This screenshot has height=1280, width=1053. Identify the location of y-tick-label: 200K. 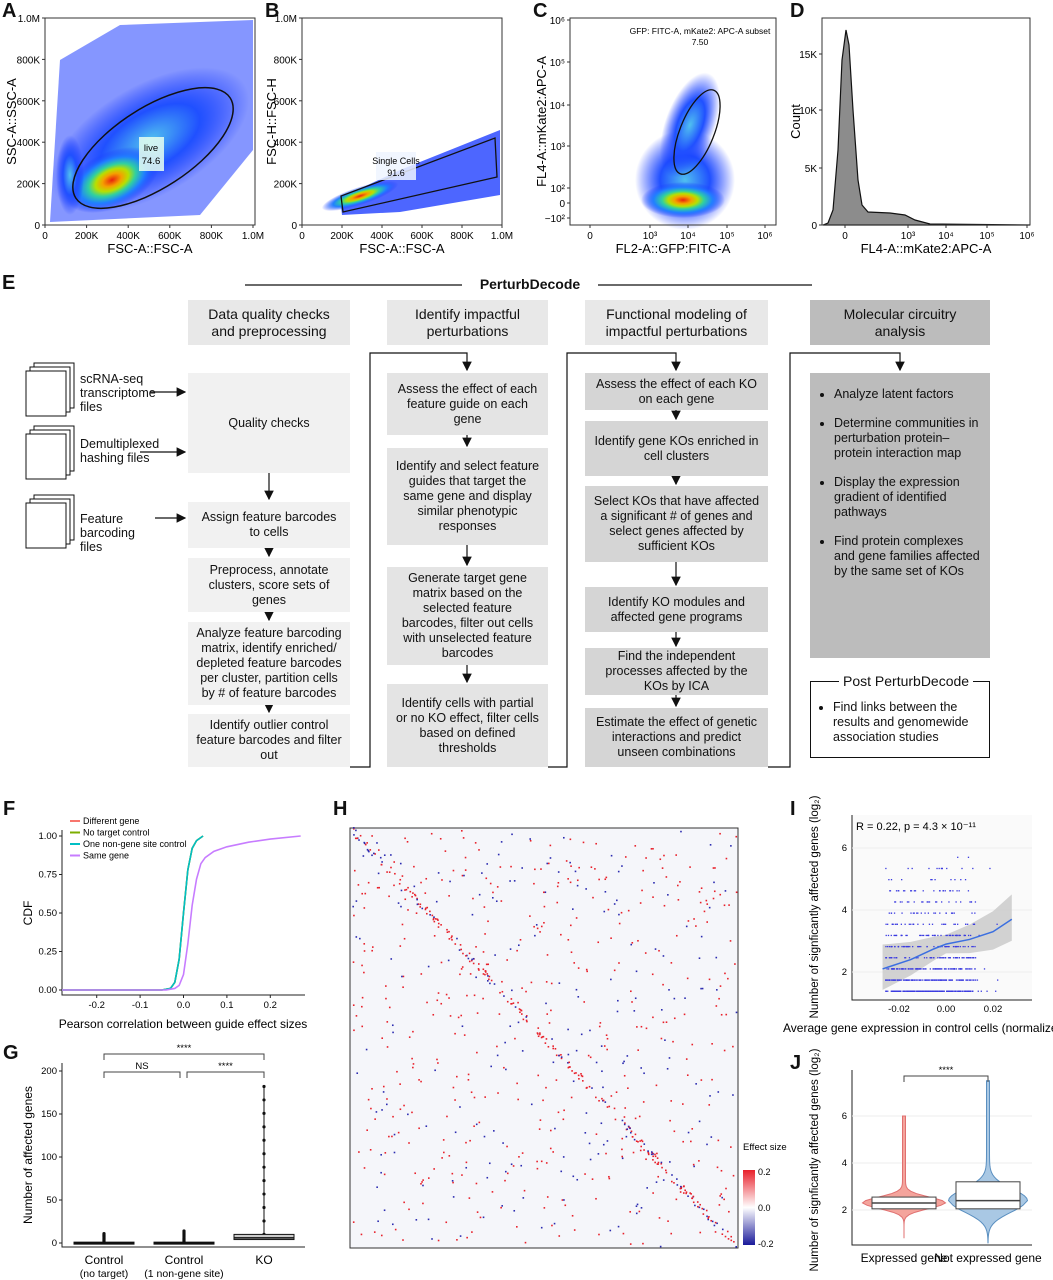
(29, 185).